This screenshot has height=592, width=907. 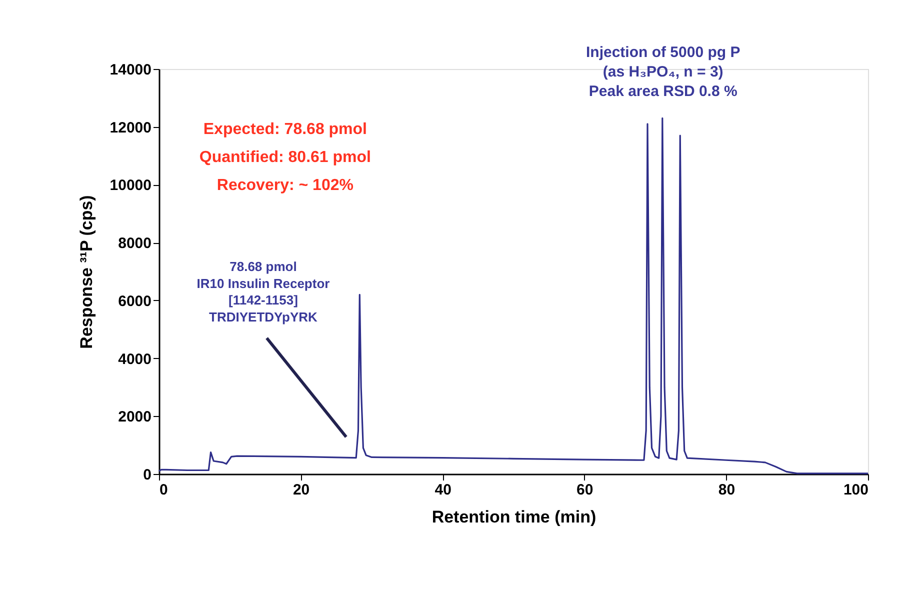 I want to click on y-axis-title: Response ³¹P (cps), so click(x=86, y=272).